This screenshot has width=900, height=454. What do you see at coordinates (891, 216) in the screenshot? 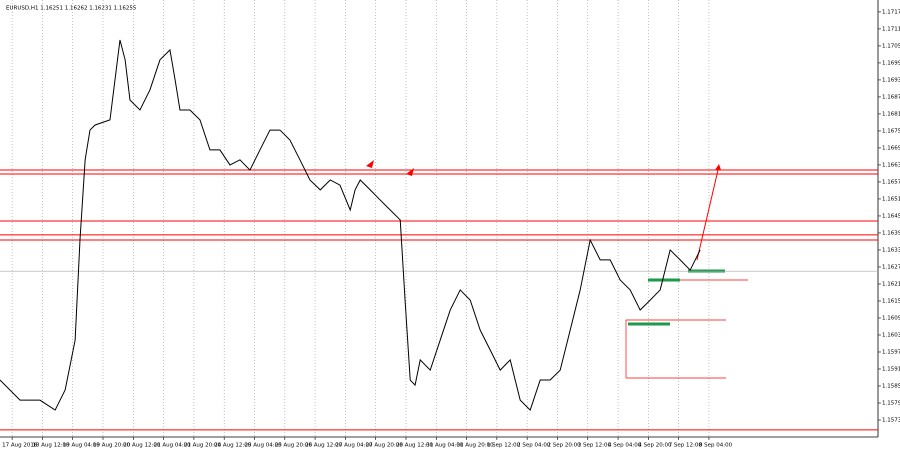
I see `y-tick-label: 1.16450` at bounding box center [891, 216].